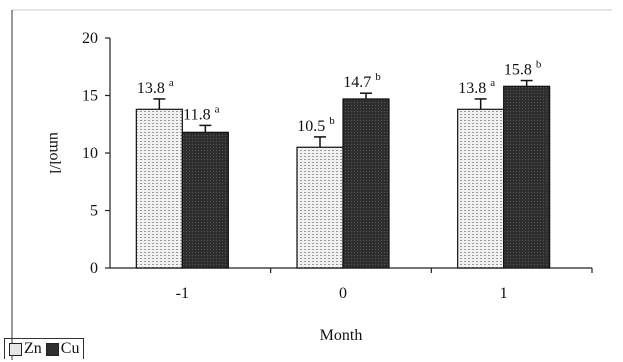 The height and width of the screenshot is (362, 623). I want to click on legend-label-zn: Zn, so click(33, 348).